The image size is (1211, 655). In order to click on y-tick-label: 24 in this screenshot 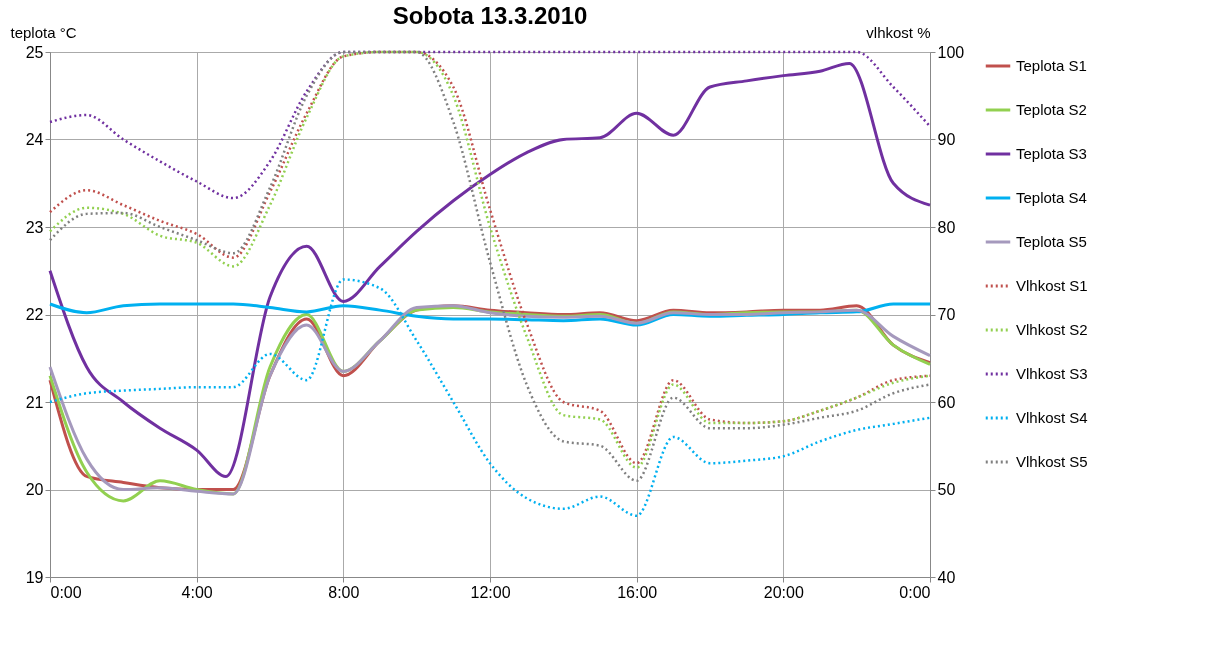, I will do `click(34, 139)`.